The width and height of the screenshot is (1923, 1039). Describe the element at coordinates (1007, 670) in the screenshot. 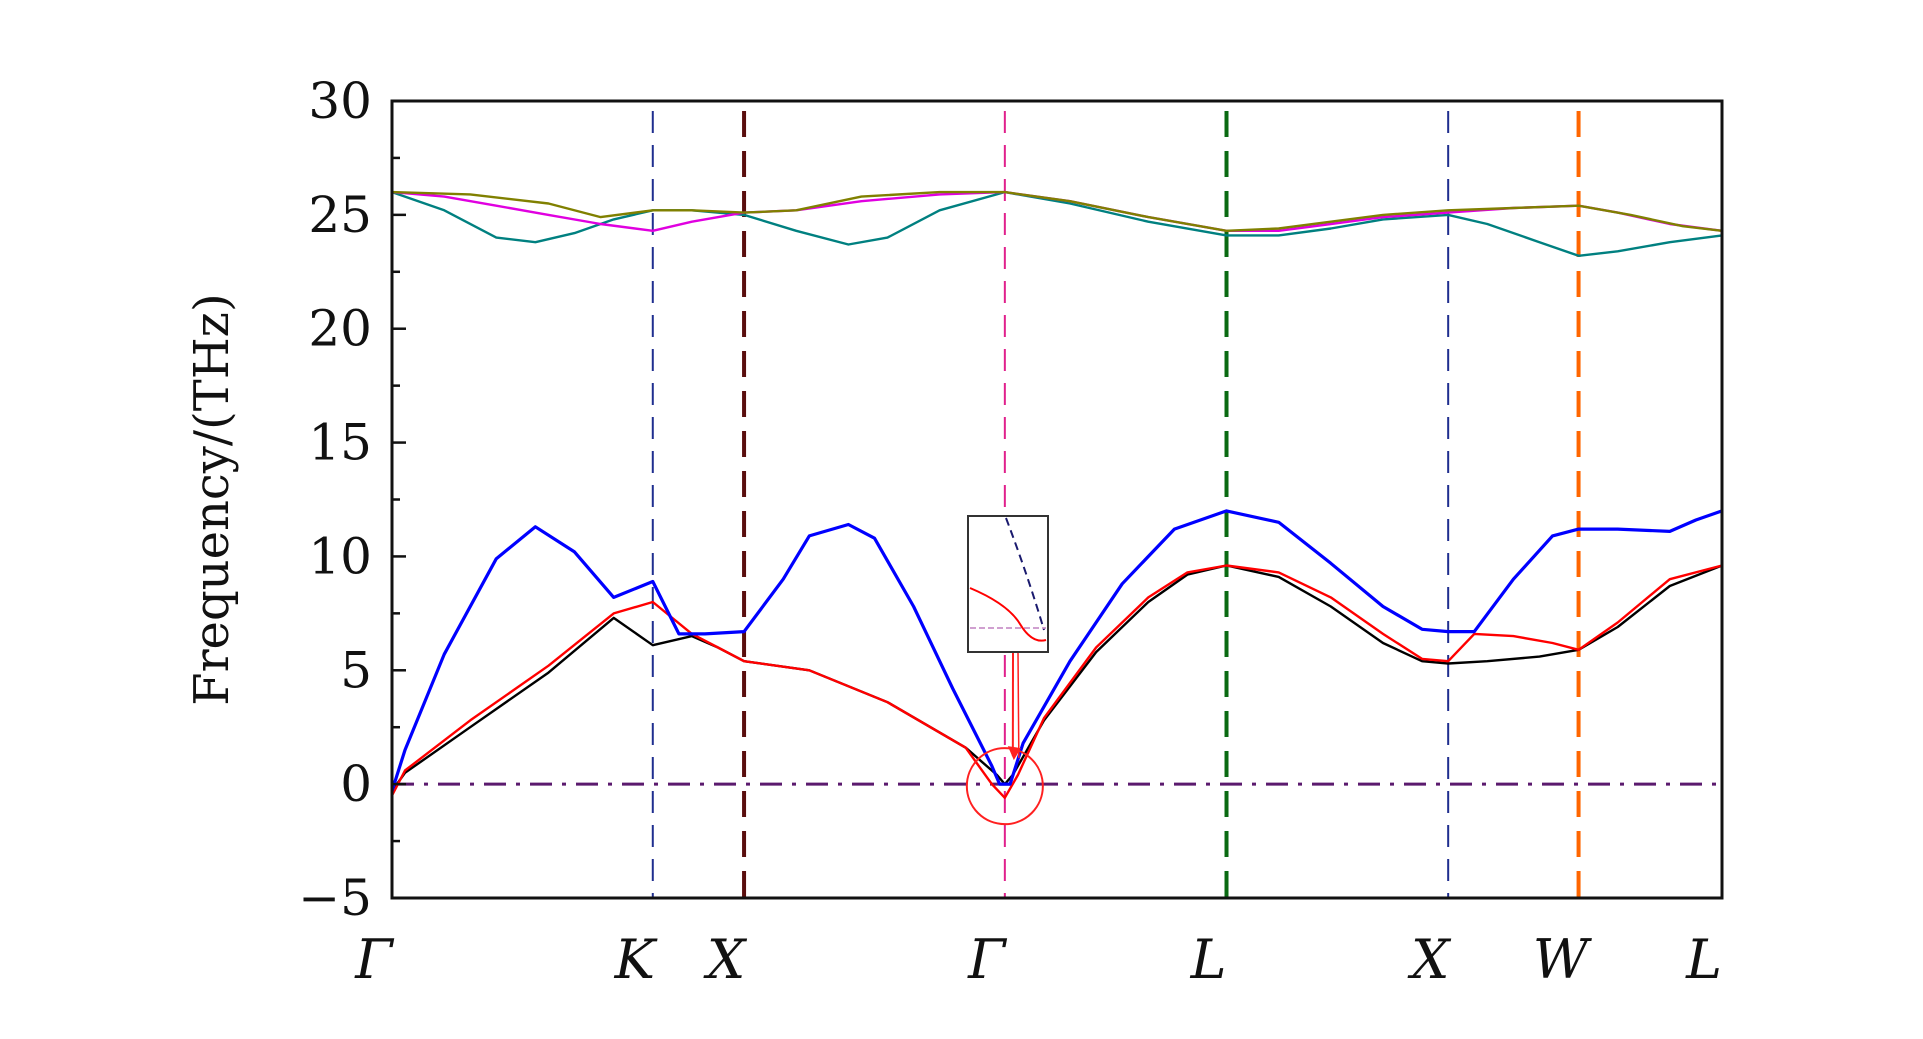

I see `inset-zoom` at that location.